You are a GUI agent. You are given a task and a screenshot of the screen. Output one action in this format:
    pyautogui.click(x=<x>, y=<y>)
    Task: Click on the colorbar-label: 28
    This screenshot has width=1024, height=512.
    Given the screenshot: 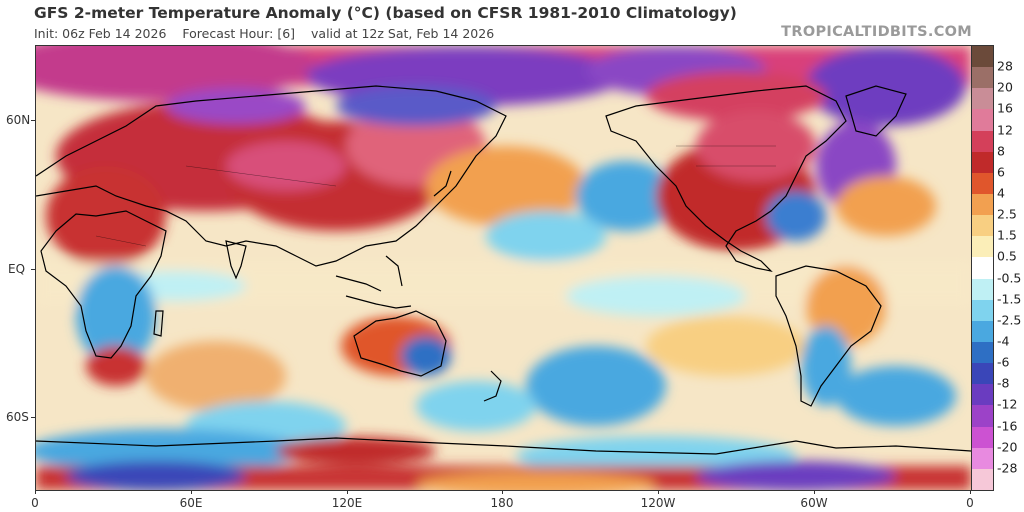 What is the action you would take?
    pyautogui.click(x=1005, y=66)
    